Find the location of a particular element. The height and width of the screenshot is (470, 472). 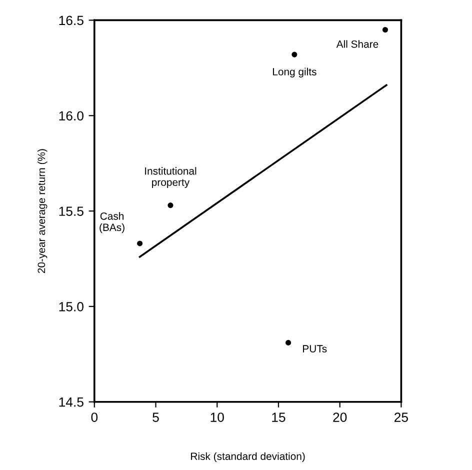

annotation: Long gilts is located at coordinates (294, 73).